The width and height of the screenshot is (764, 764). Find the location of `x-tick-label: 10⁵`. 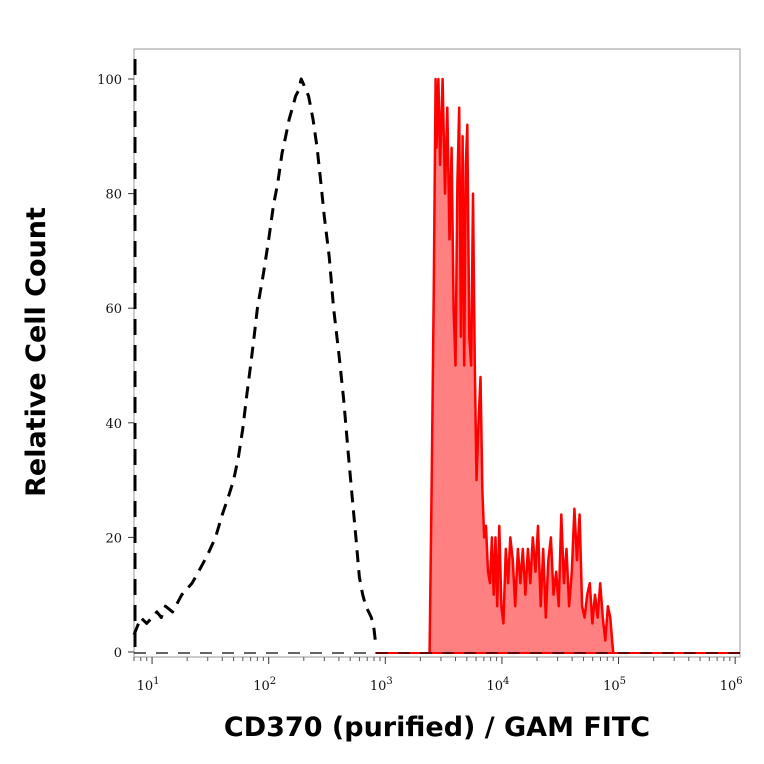

x-tick-label: 10⁵ is located at coordinates (614, 685).